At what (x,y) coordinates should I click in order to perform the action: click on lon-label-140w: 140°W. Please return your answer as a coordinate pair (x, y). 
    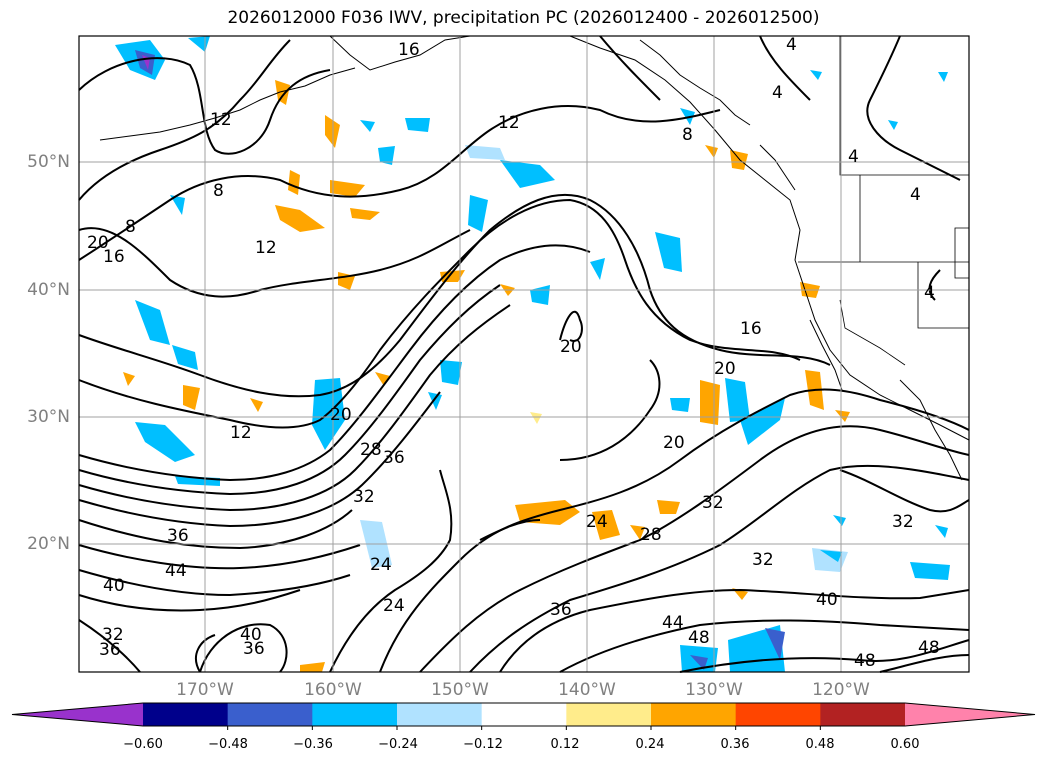
    Looking at the image, I should click on (587, 690).